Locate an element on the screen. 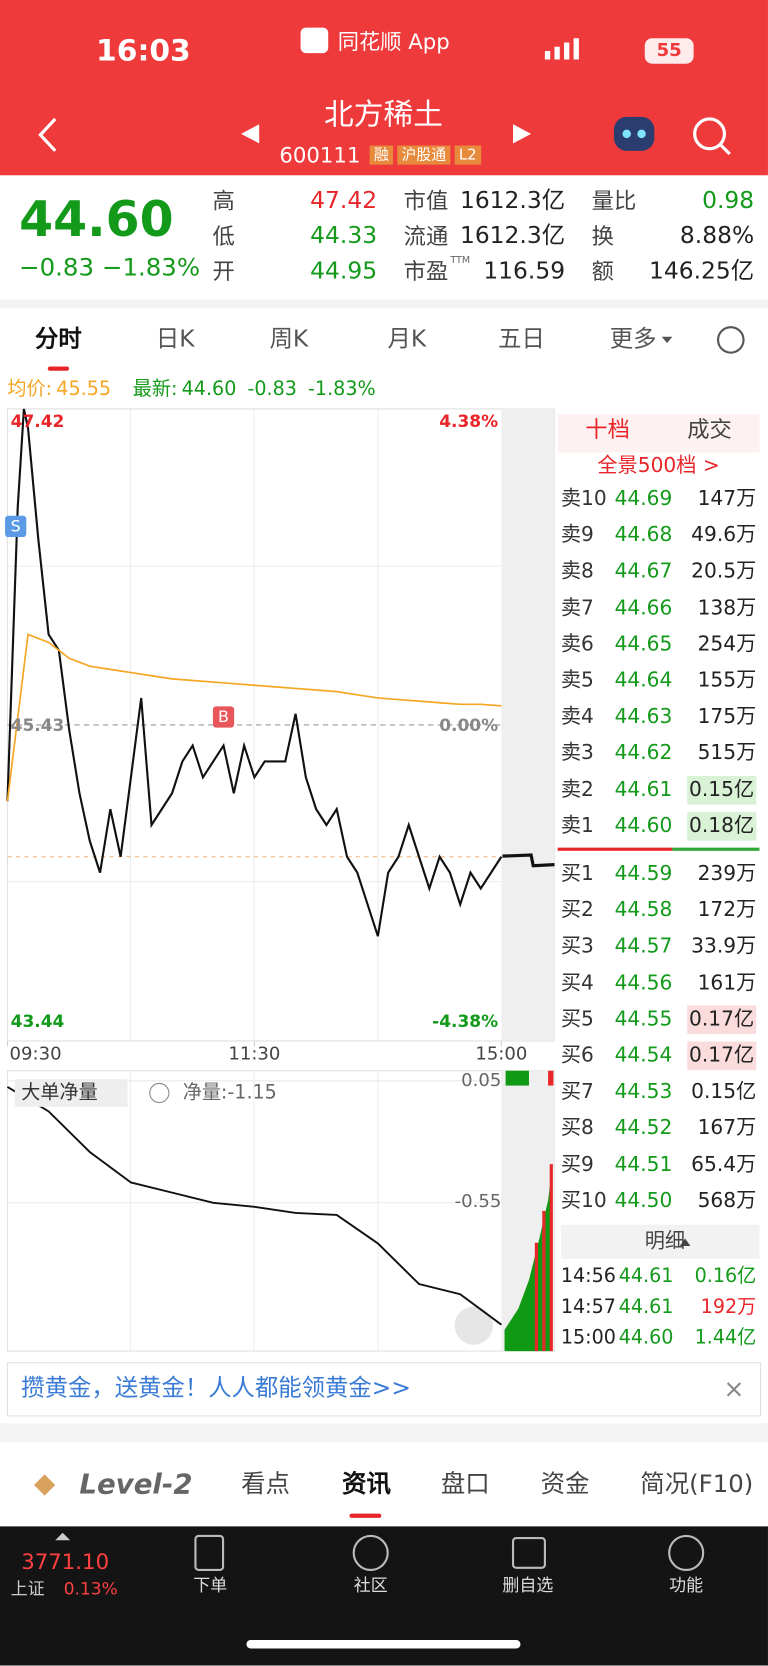 The width and height of the screenshot is (768, 1666). book-label: 卖6 is located at coordinates (577, 644).